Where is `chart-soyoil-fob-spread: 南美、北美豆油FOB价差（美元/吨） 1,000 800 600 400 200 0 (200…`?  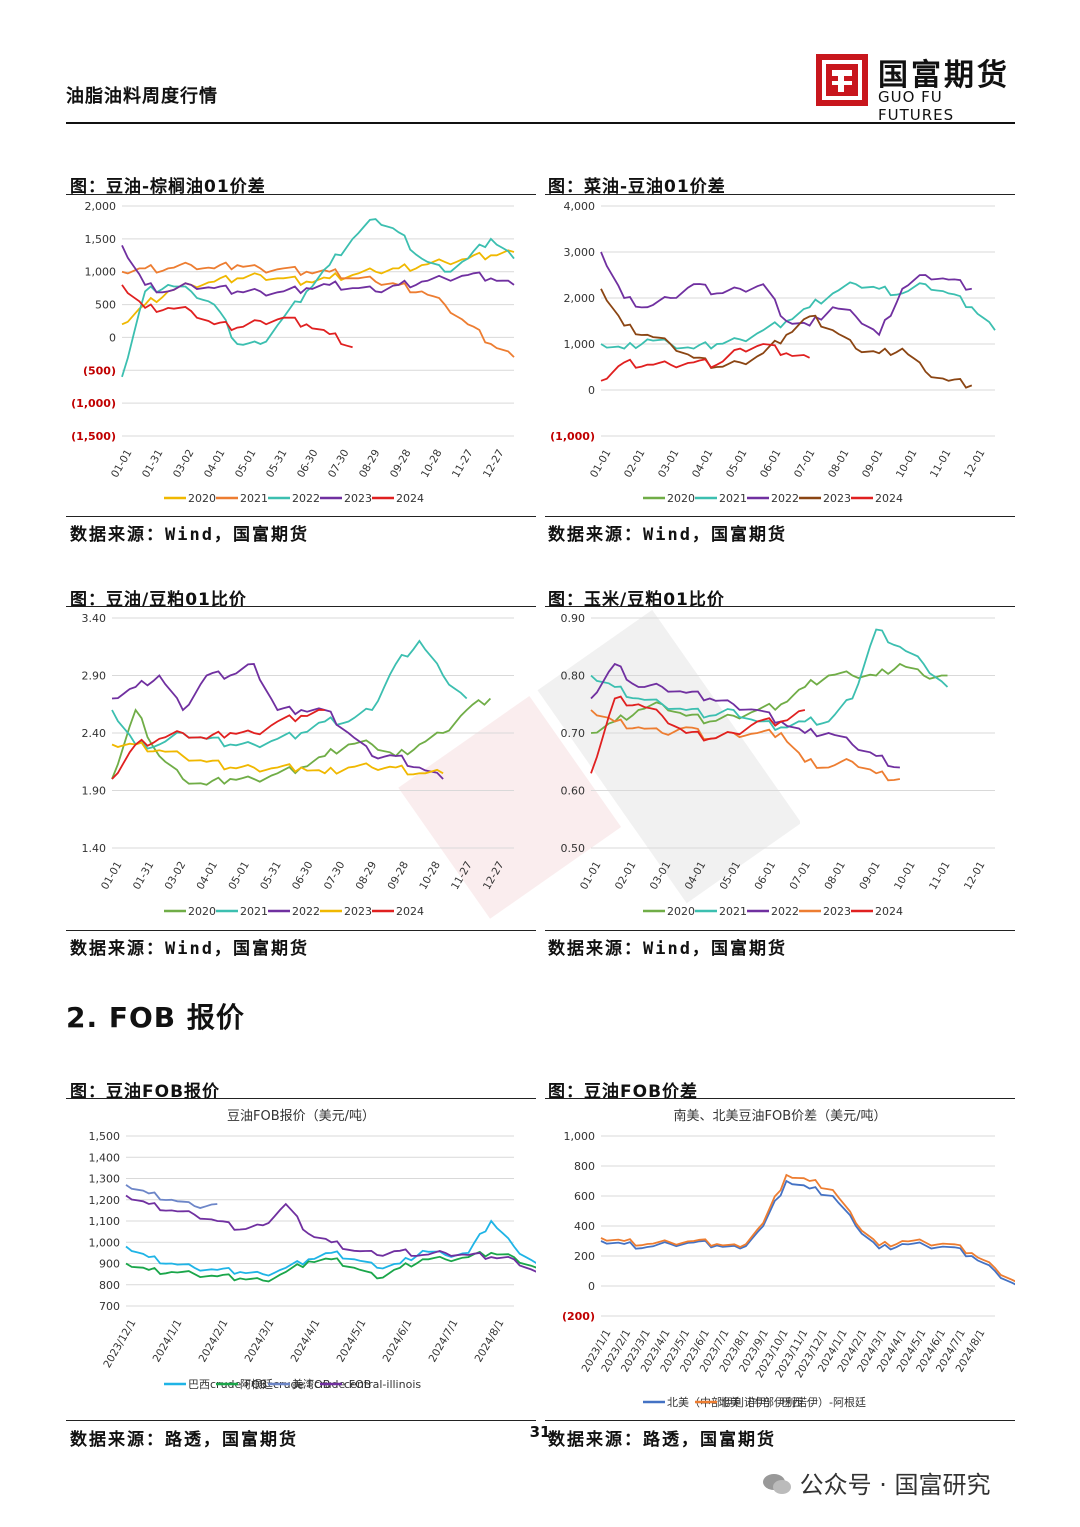 chart-soyoil-fob-spread: 南美、北美豆油FOB价差（美元/吨） 1,000 800 600 400 200 0 (200… is located at coordinates (788, 1258).